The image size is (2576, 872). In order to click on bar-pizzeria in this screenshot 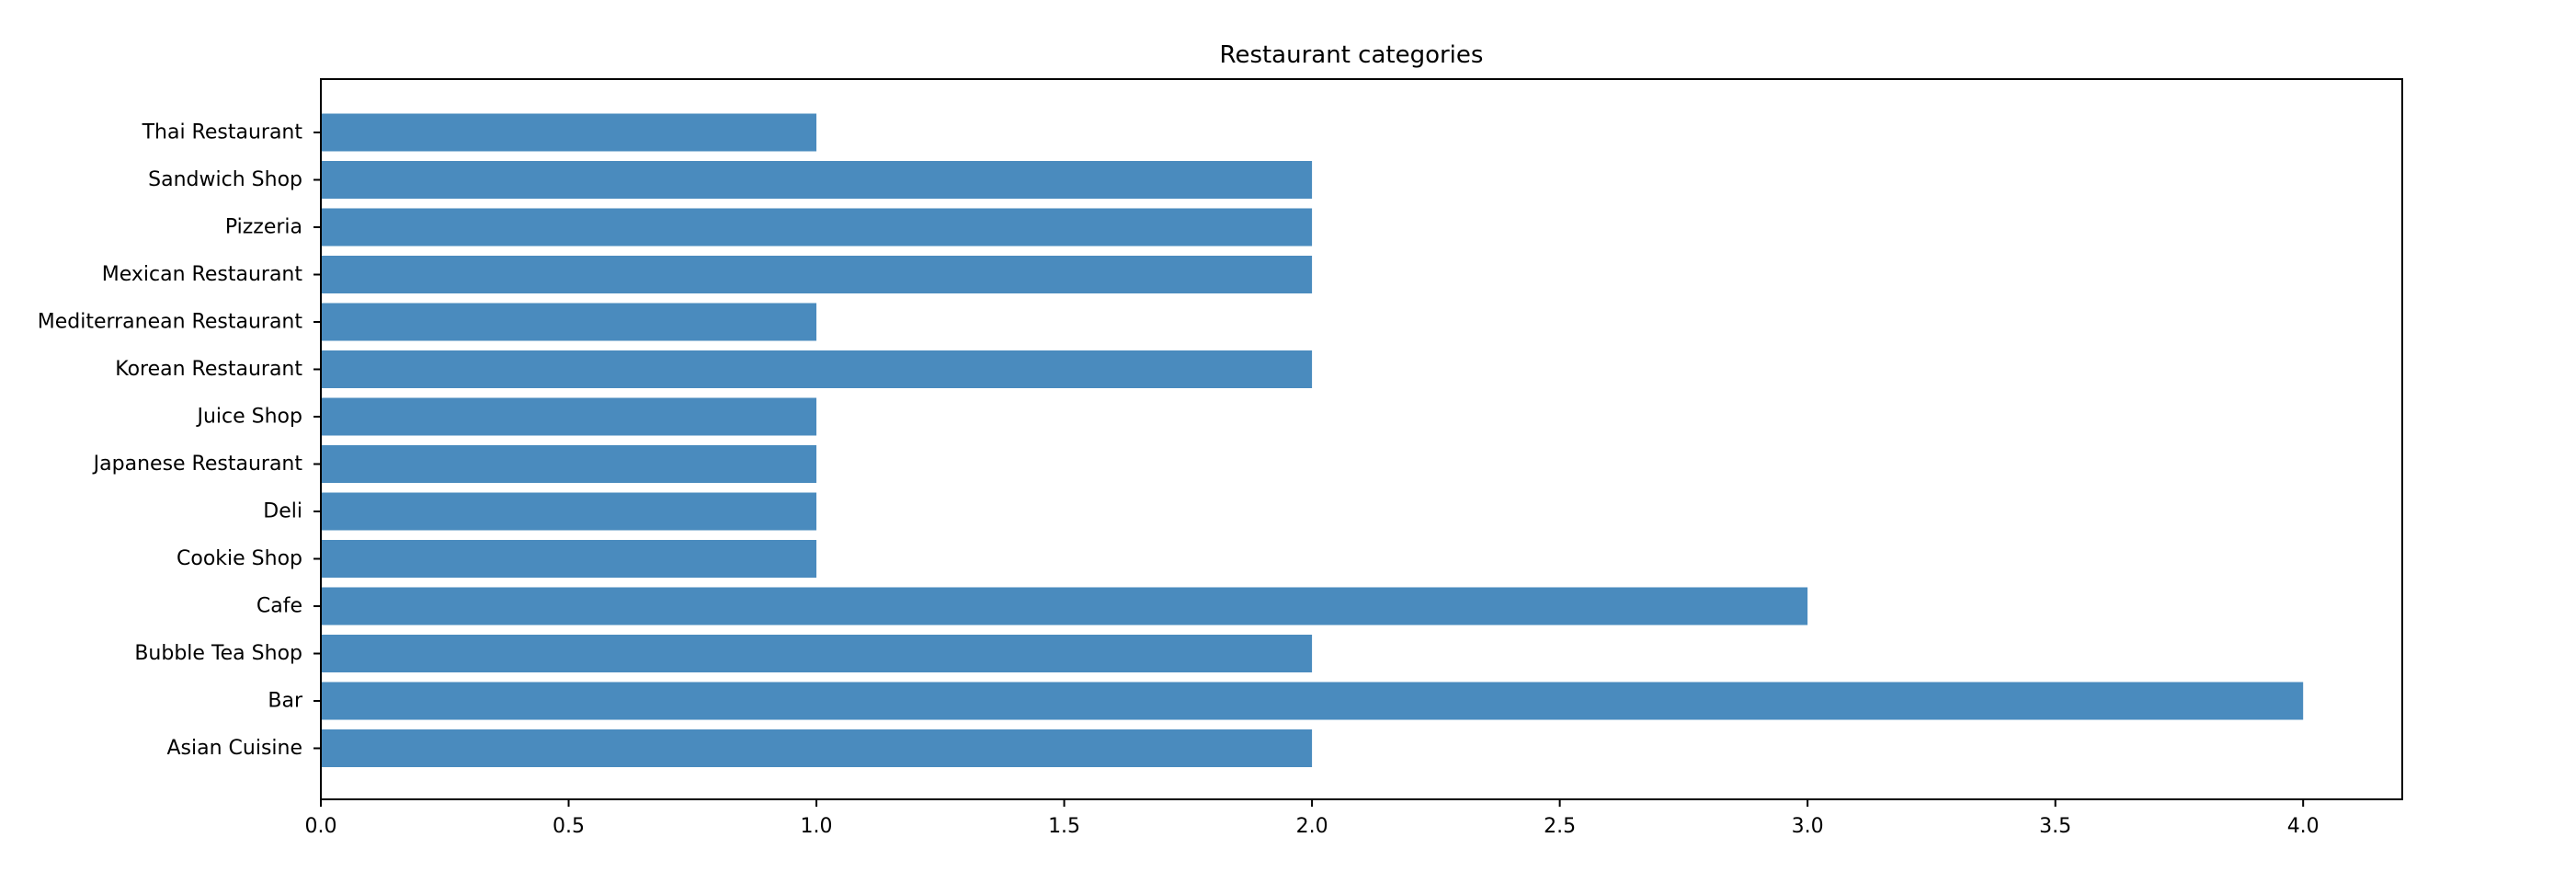, I will do `click(817, 227)`.